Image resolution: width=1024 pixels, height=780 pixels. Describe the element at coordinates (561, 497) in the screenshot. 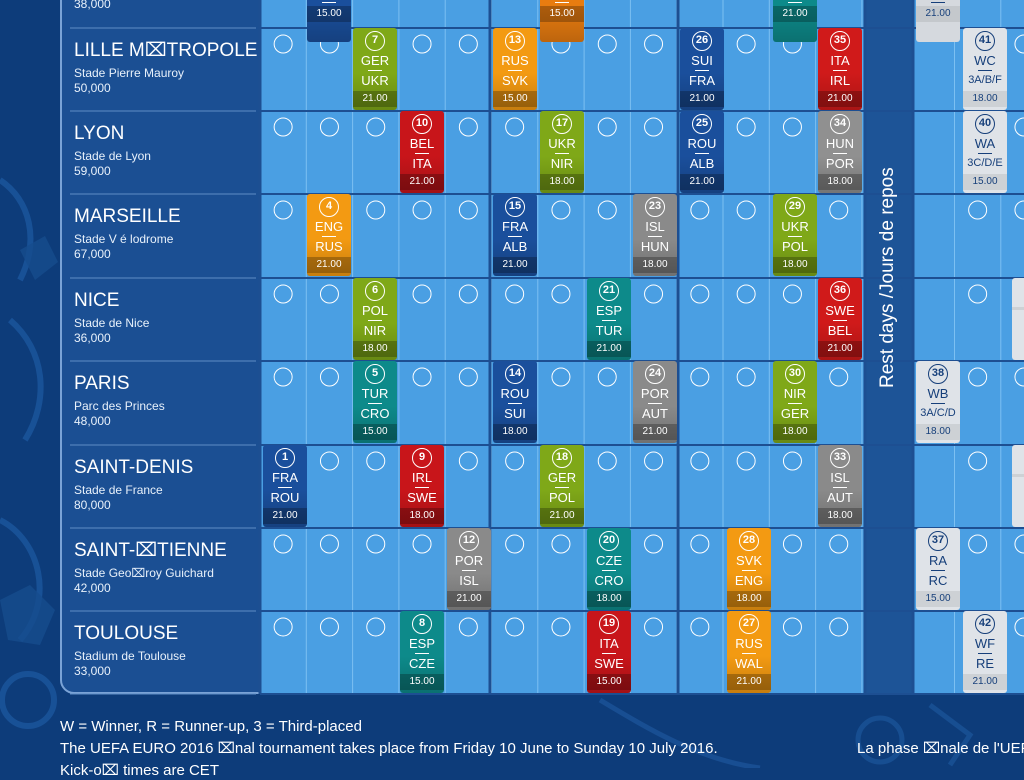

I see `team-away: POL` at that location.